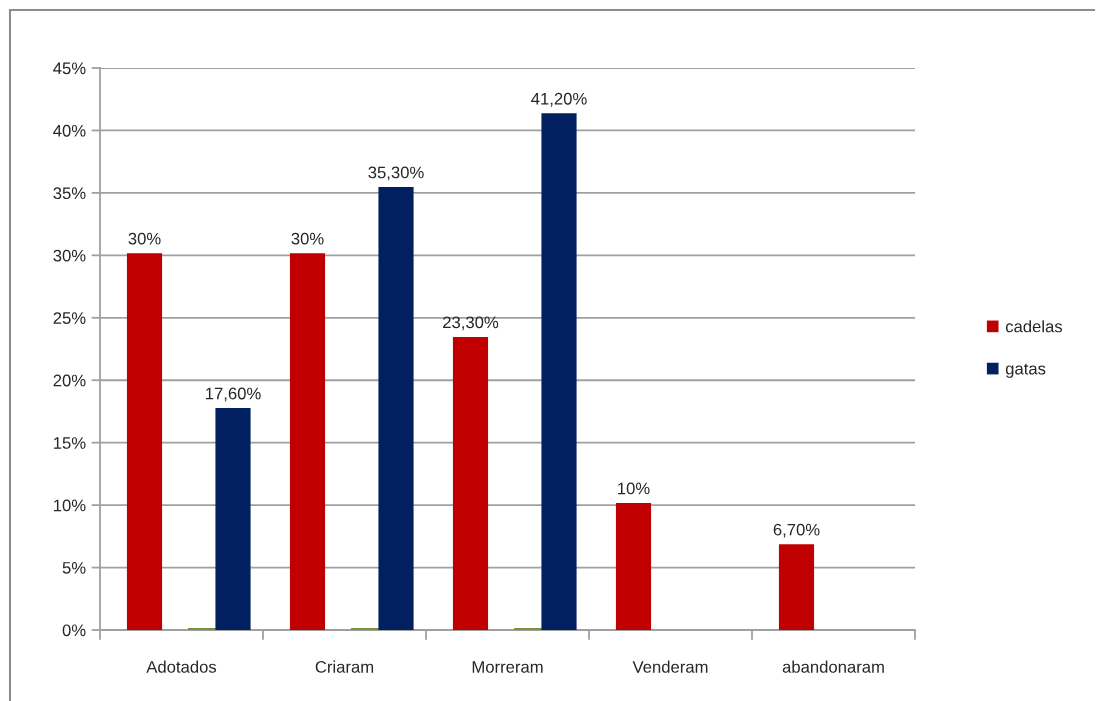  Describe the element at coordinates (69, 318) in the screenshot. I see `y-tick-label: 25%` at that location.